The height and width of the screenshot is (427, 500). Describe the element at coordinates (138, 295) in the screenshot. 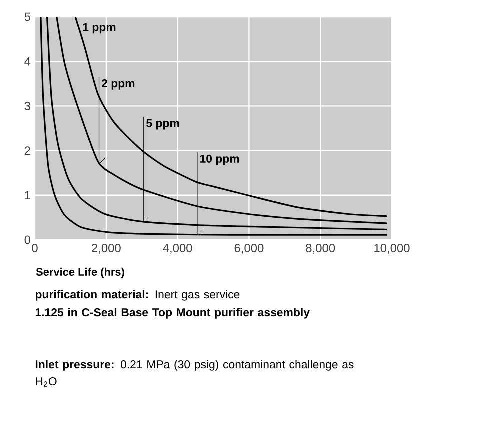

I see `text: purification material: Inert gas service` at that location.